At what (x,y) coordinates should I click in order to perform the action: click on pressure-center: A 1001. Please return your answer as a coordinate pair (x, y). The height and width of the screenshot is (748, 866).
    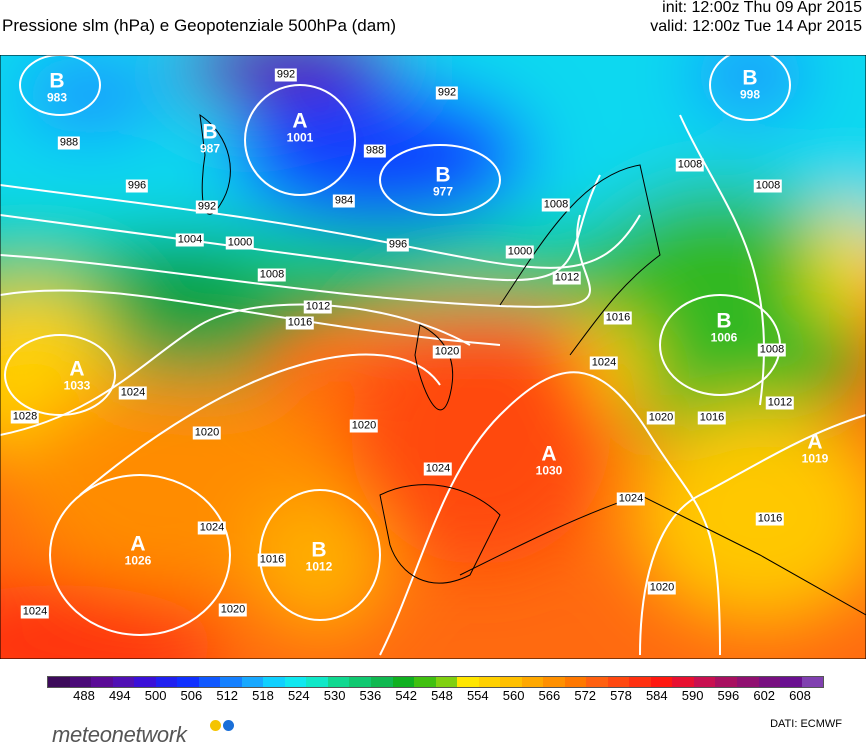
    Looking at the image, I should click on (300, 127).